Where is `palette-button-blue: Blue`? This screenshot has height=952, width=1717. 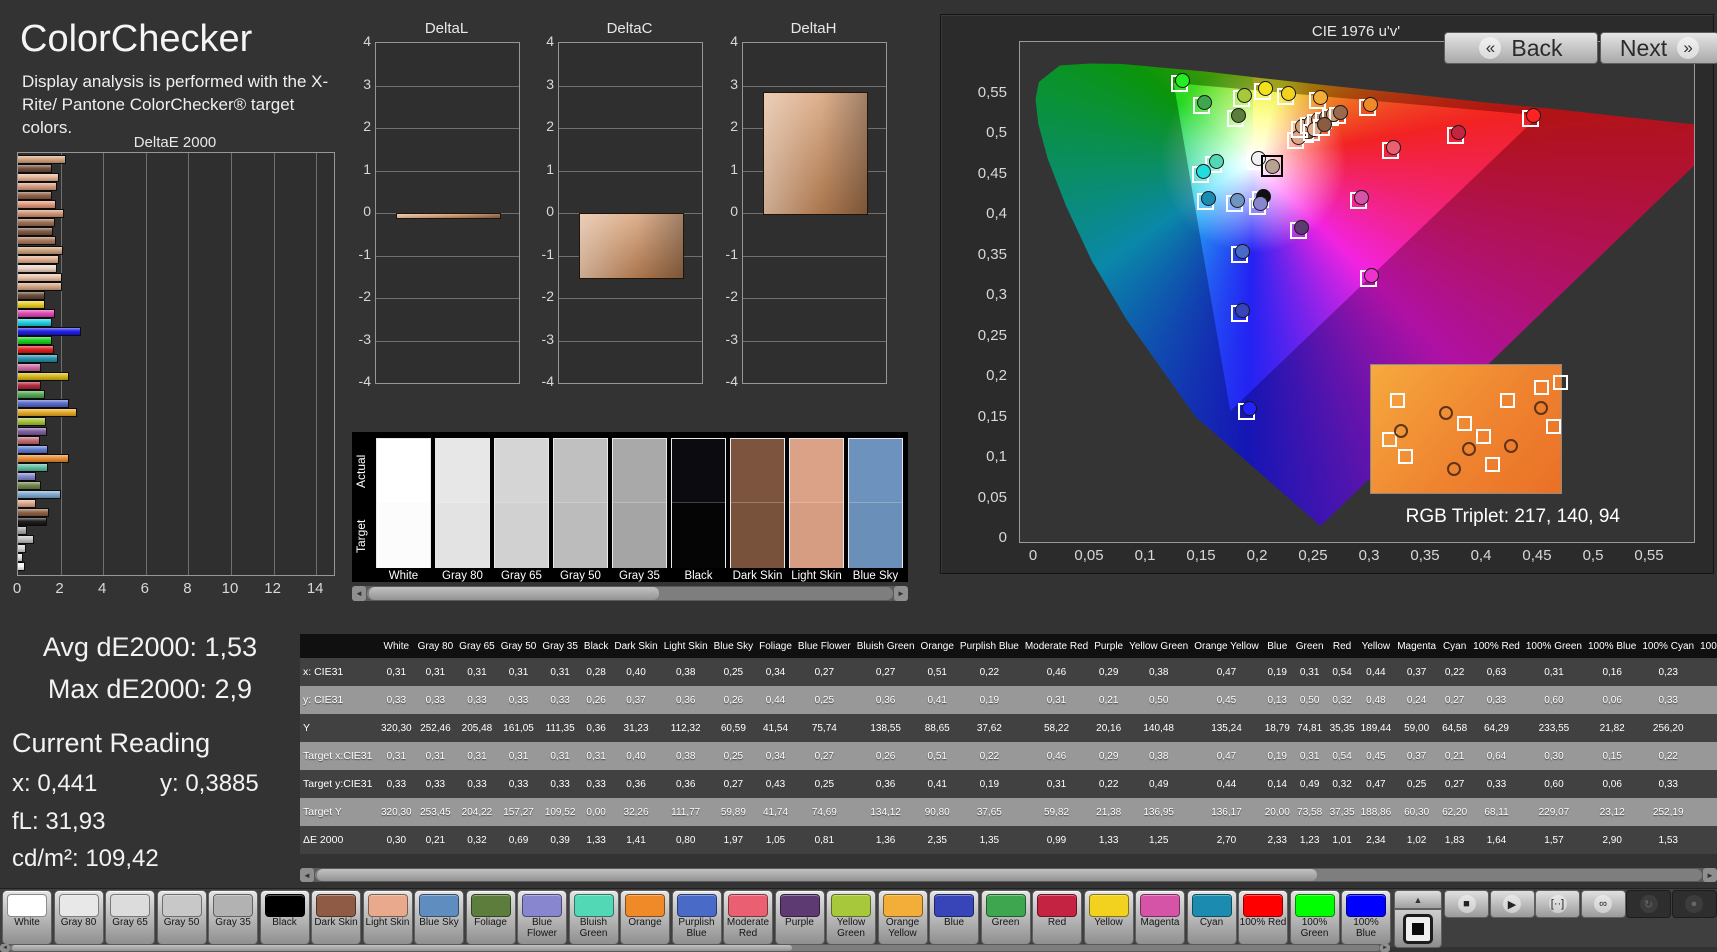
palette-button-blue: Blue is located at coordinates (954, 917).